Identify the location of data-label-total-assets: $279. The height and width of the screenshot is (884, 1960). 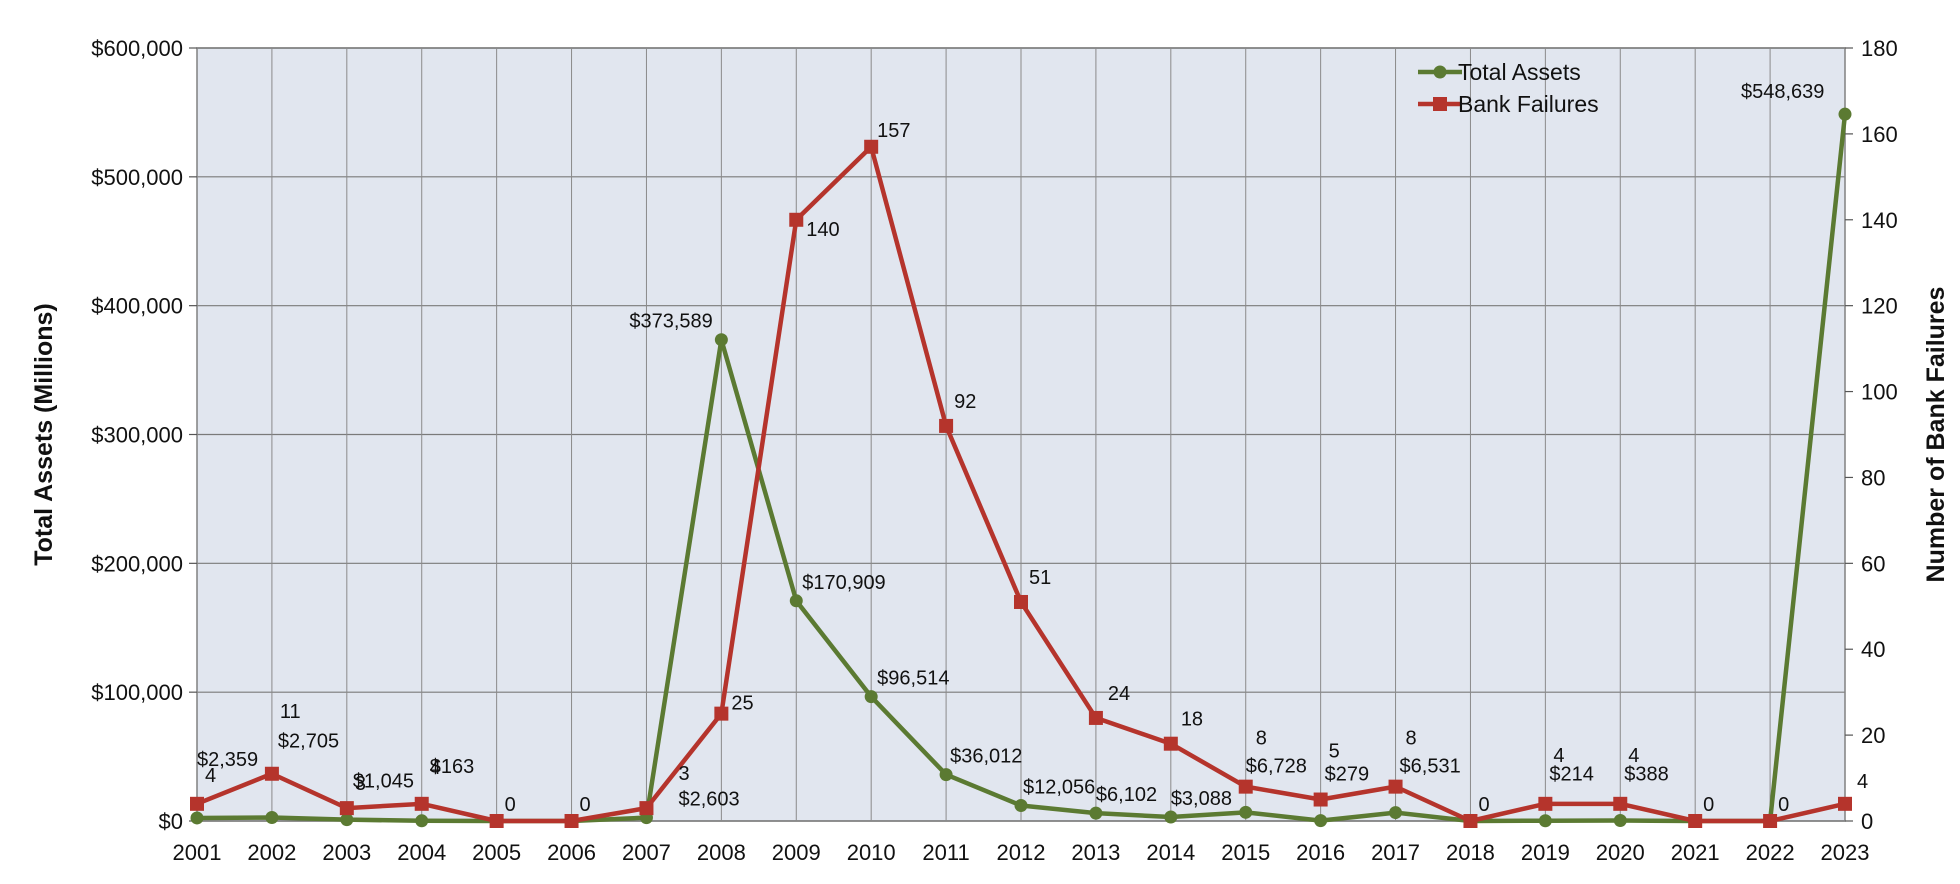
(1347, 775).